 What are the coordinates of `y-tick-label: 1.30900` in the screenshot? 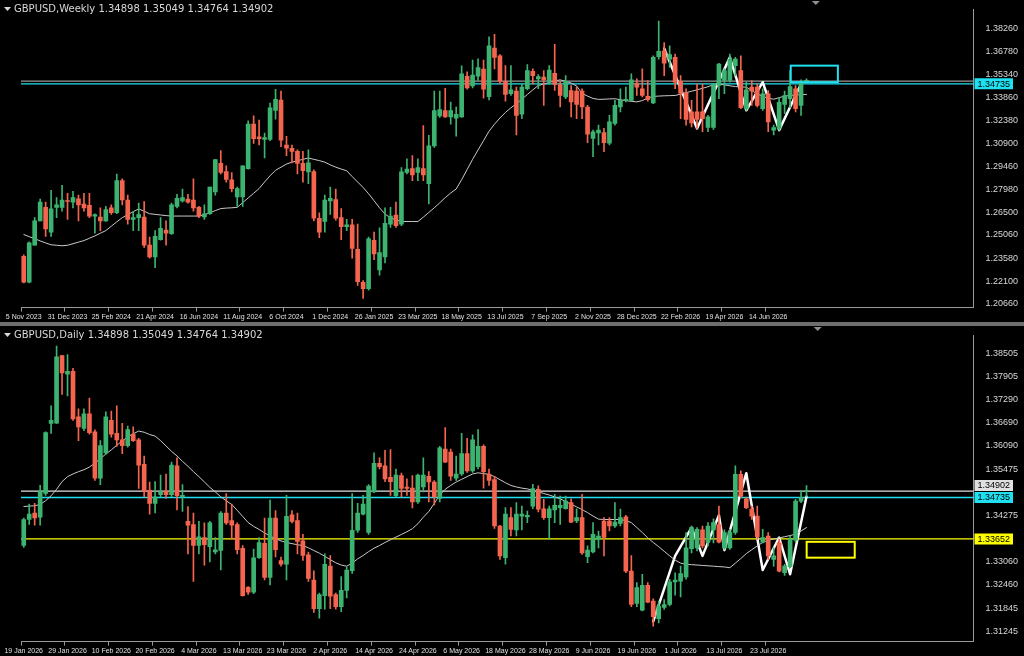 It's located at (1002, 143).